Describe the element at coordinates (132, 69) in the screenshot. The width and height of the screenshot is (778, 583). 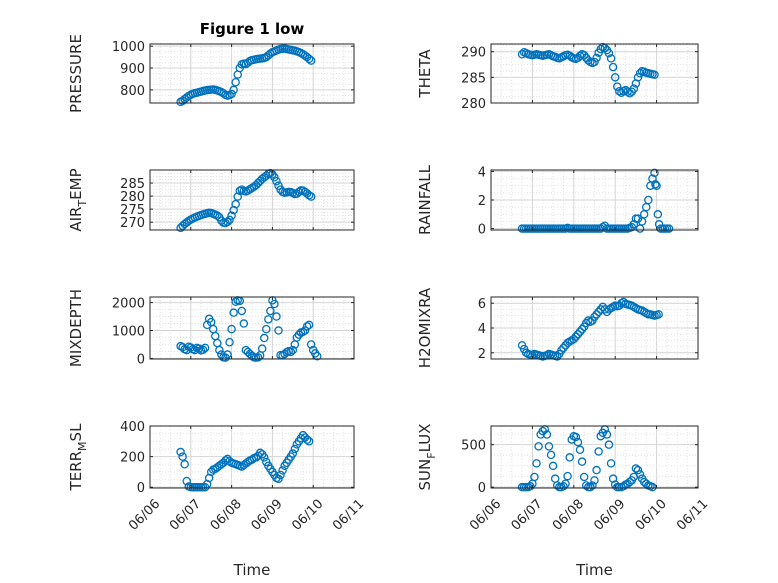
I see `y-tick-label: 900` at that location.